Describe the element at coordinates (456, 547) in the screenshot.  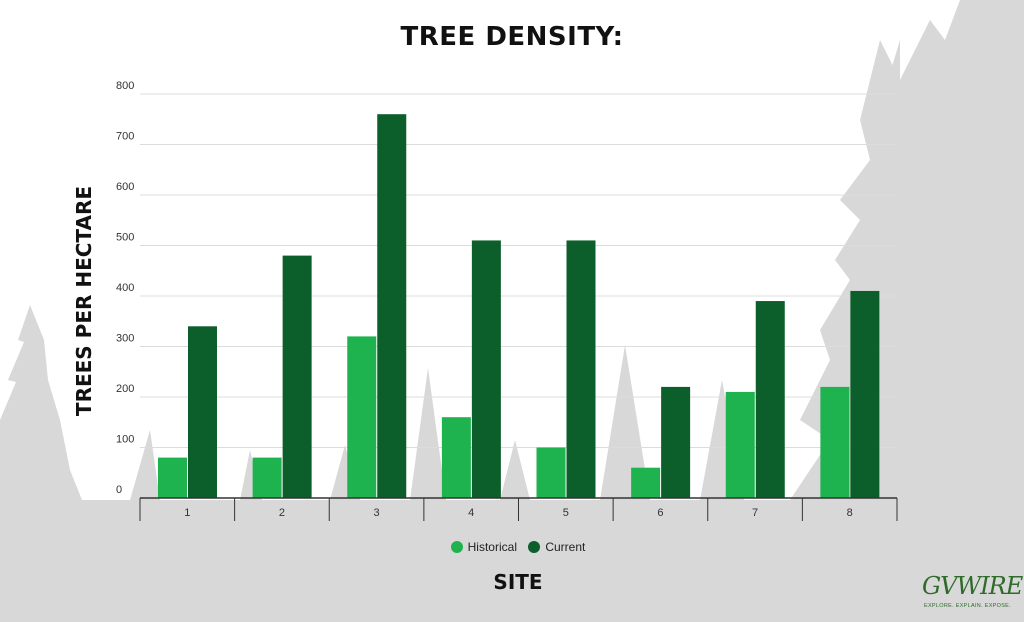
I see `historical-swatch-icon` at that location.